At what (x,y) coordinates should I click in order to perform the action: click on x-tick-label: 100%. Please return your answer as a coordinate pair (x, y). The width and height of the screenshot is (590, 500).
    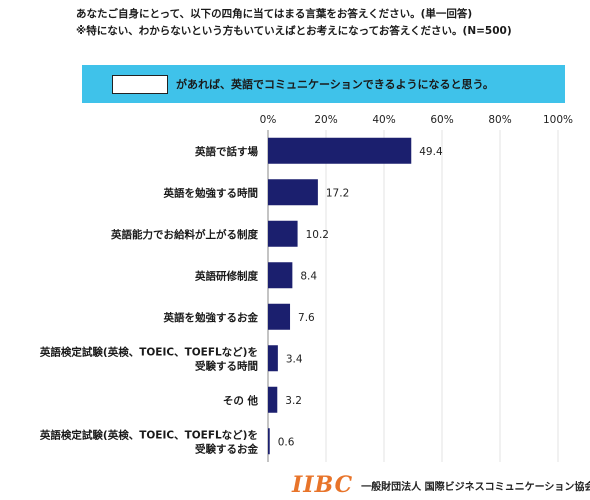
    Looking at the image, I should click on (558, 120).